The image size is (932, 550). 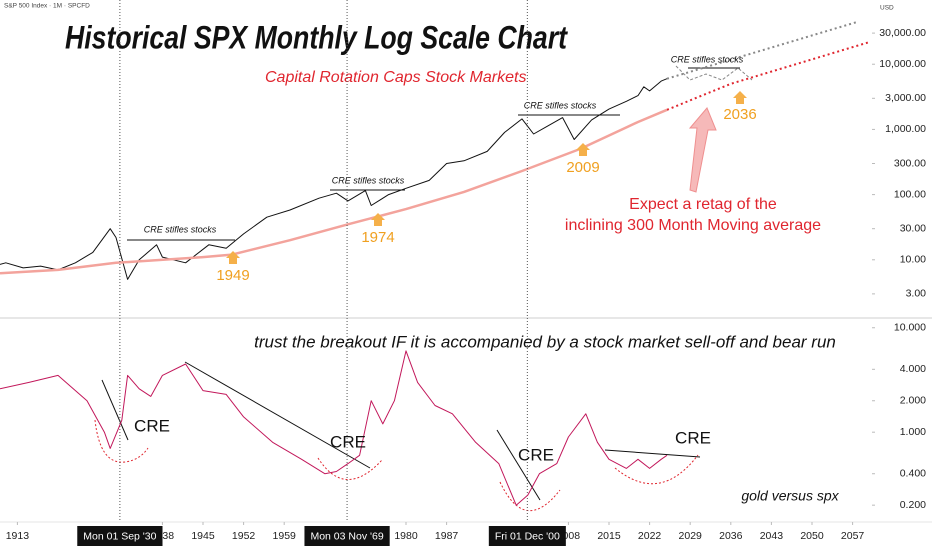 I want to click on x-tick-label: 1980, so click(x=406, y=536).